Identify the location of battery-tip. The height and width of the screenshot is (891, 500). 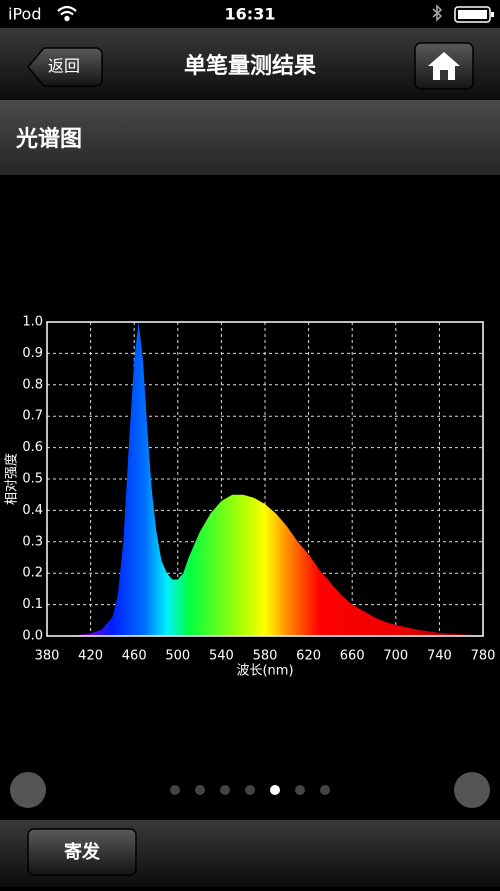
(492, 14).